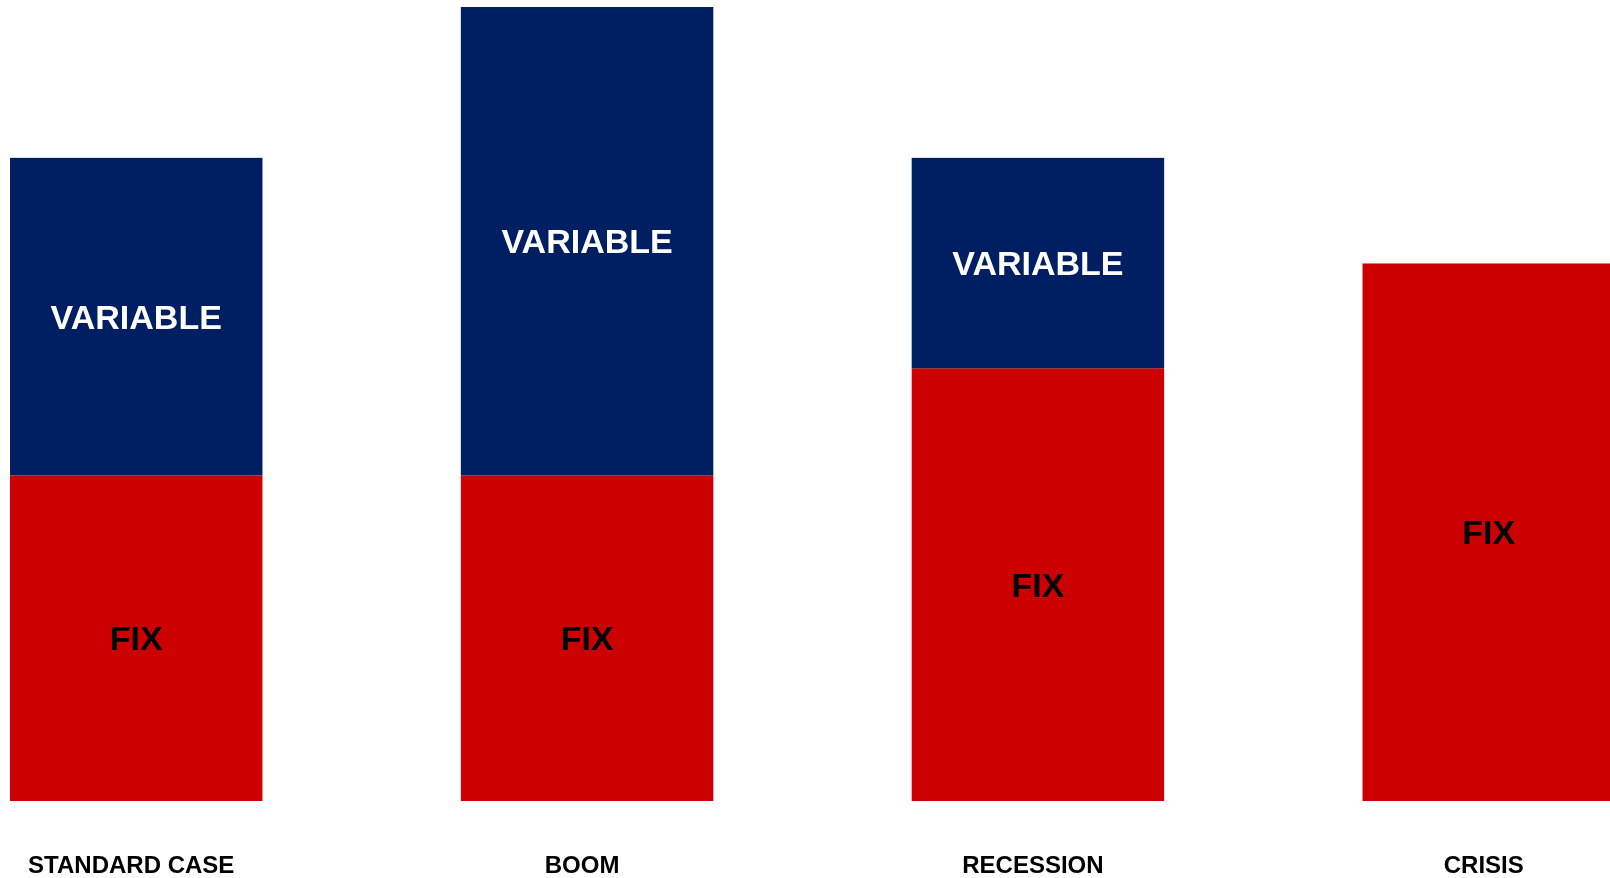  I want to click on x-tick-label: BOOM, so click(582, 864).